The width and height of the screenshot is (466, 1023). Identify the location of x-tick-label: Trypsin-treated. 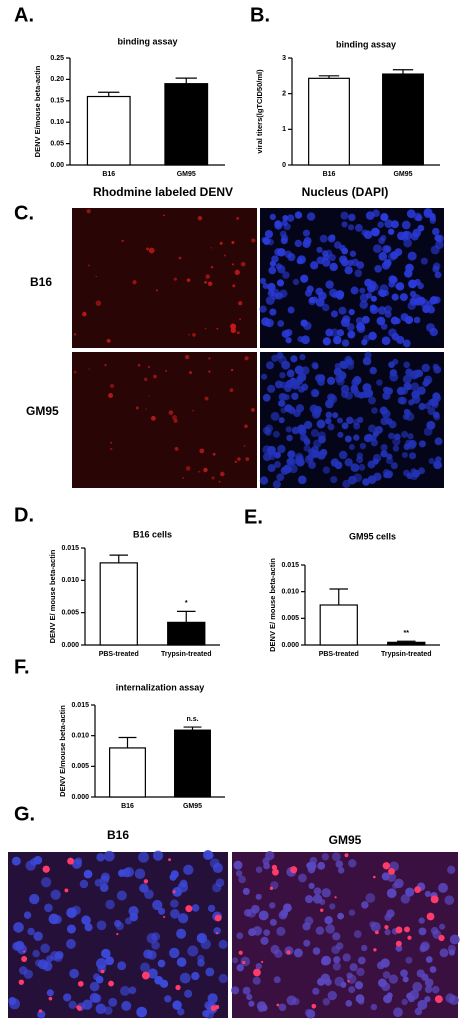
(186, 654).